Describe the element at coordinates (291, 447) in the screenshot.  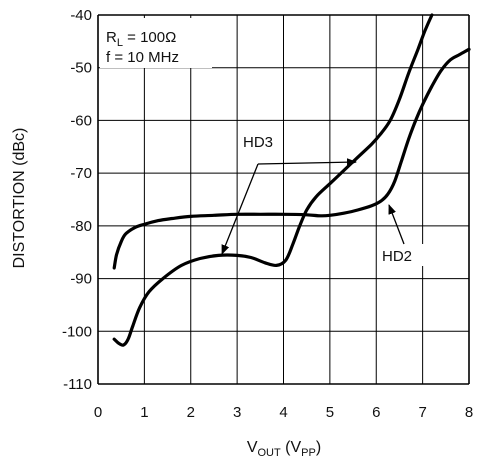
I see `x-axis-title-mid: (V` at that location.